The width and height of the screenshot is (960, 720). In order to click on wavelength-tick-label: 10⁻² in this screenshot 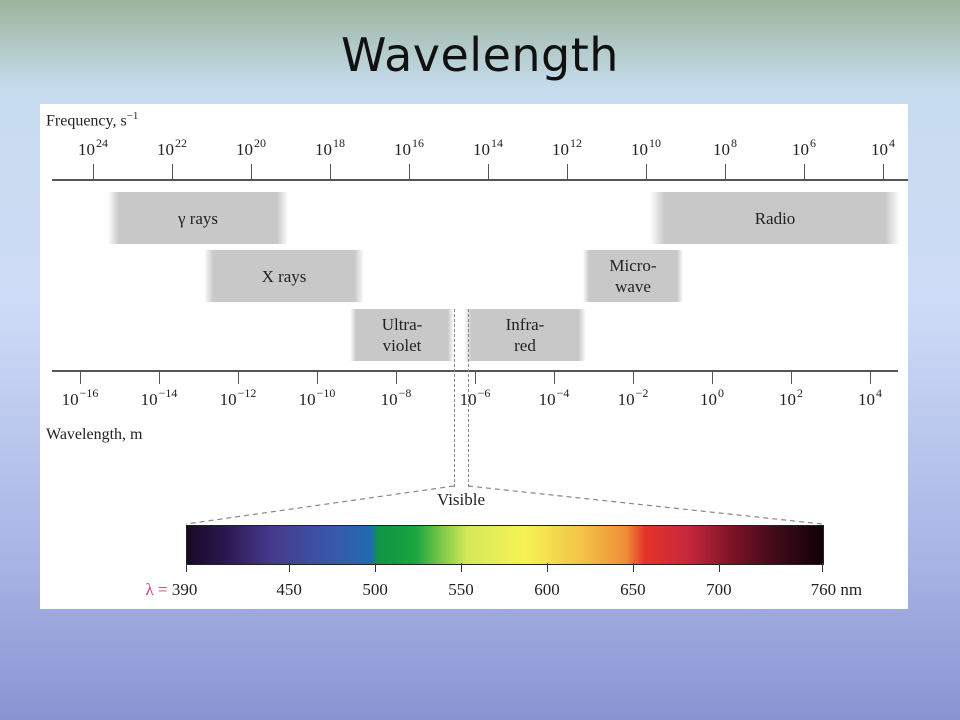, I will do `click(633, 397)`.